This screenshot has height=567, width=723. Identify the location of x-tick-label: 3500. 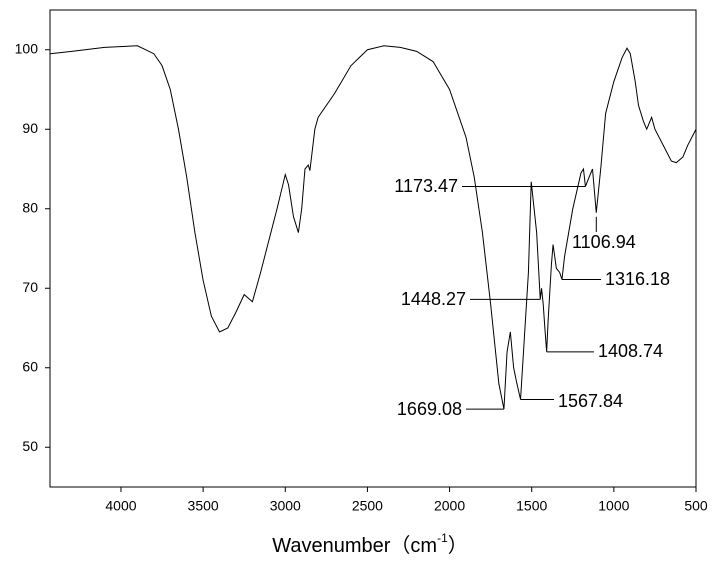
(203, 506).